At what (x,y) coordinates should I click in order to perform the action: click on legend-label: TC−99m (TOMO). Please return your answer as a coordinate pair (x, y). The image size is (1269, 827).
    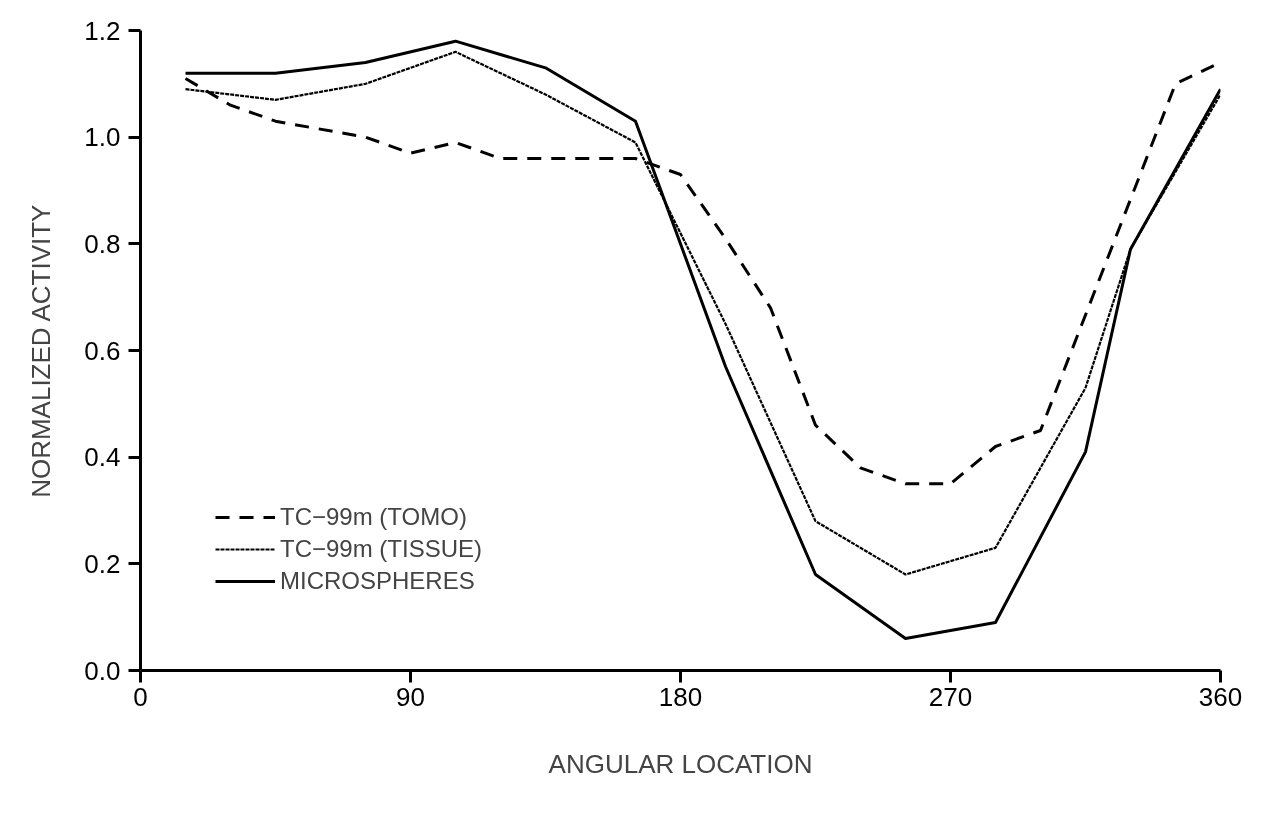
    Looking at the image, I should click on (373, 517).